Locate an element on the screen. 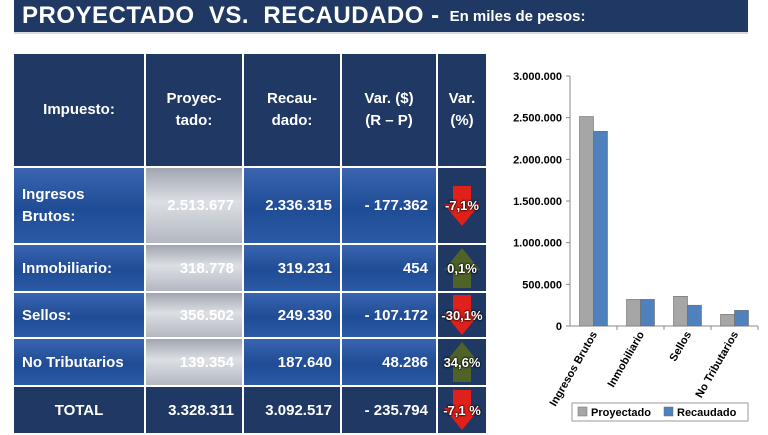  cell-var-pct: -30,1% is located at coordinates (462, 315).